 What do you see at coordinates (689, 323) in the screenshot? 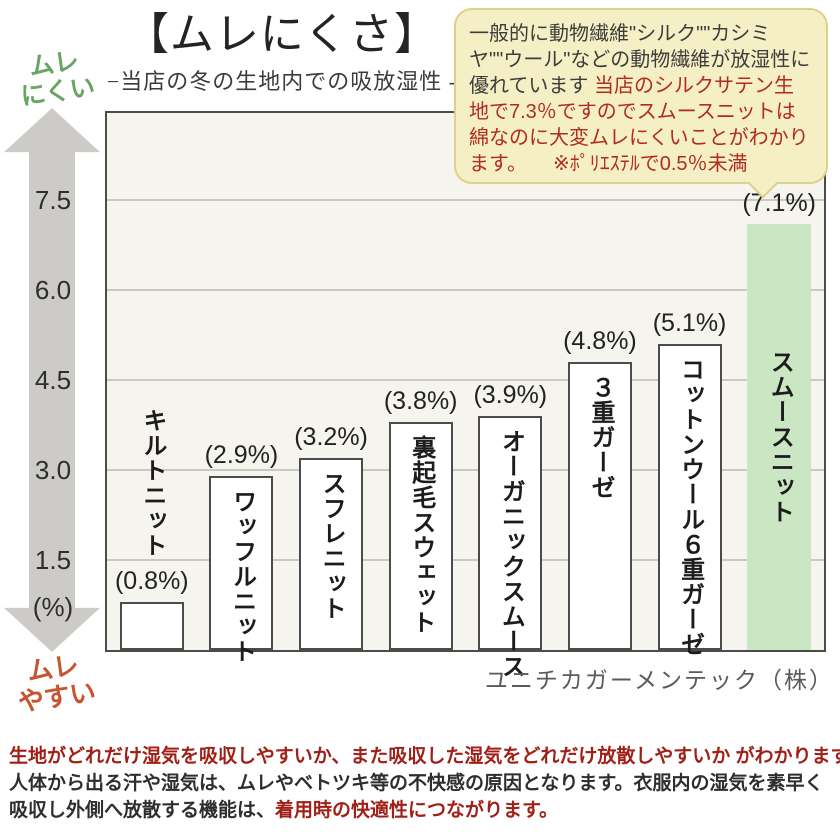
I see `bar-value-label: (5.1%)` at bounding box center [689, 323].